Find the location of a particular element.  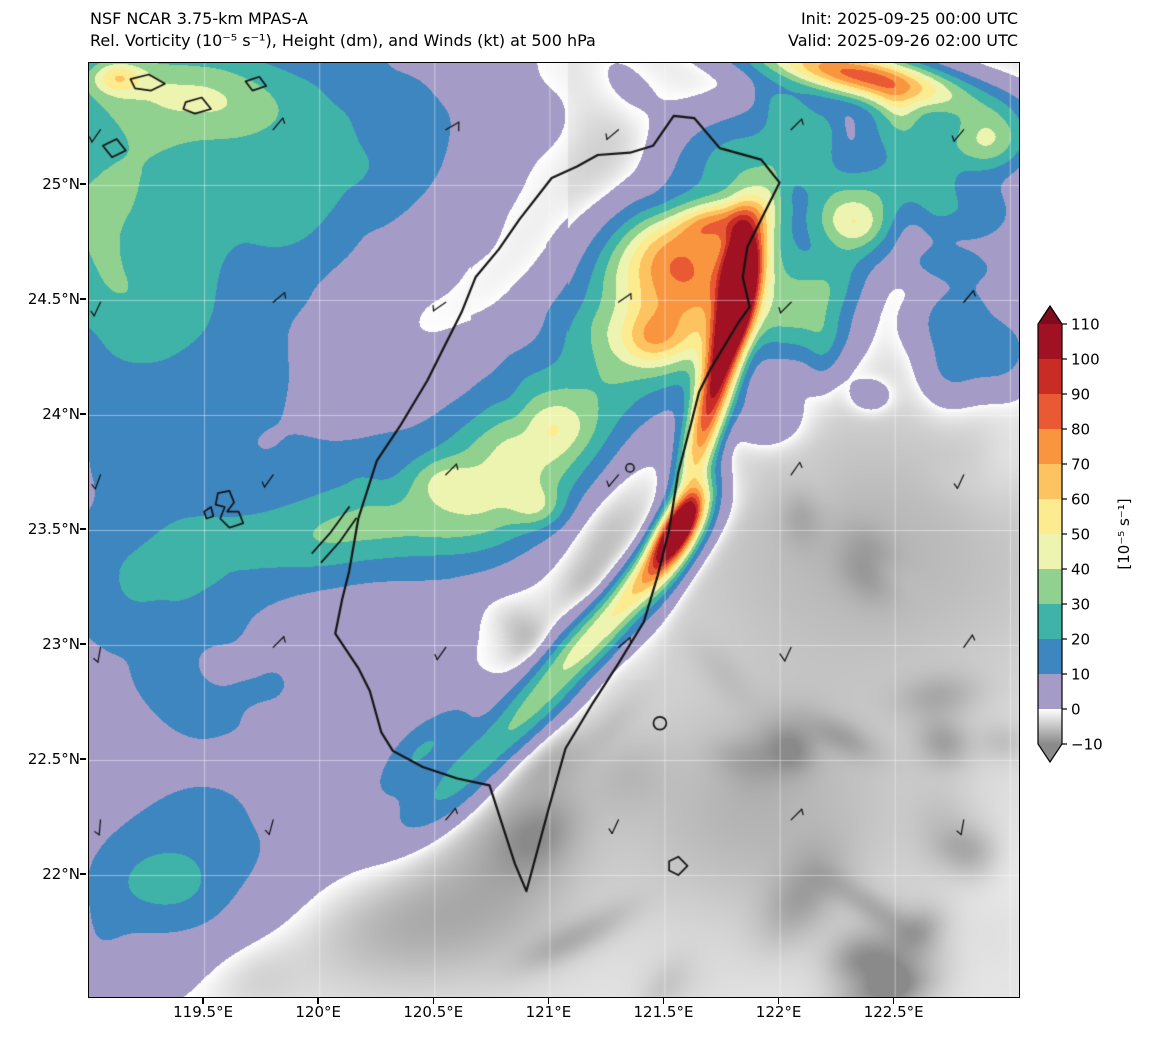

x-tick-label: 120°E is located at coordinates (318, 1012).